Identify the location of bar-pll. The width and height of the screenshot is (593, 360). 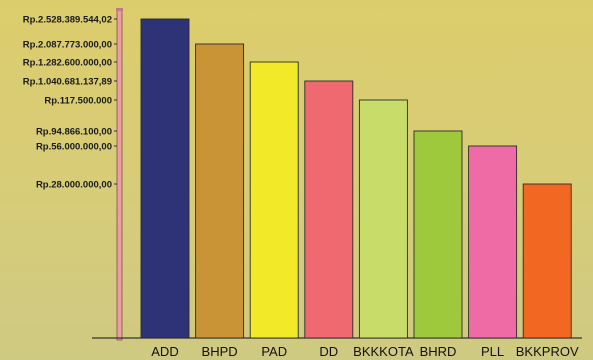
(493, 242).